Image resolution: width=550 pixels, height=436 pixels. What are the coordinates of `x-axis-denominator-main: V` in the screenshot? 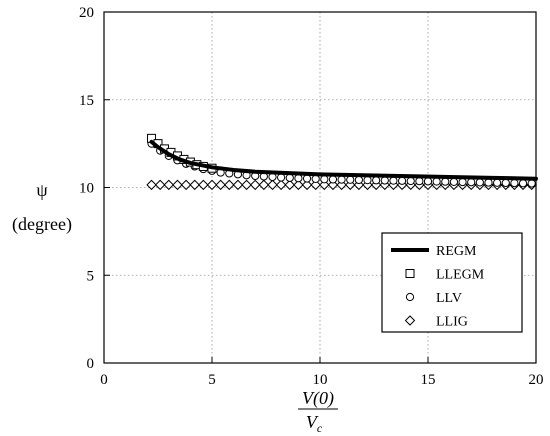 It's located at (312, 422).